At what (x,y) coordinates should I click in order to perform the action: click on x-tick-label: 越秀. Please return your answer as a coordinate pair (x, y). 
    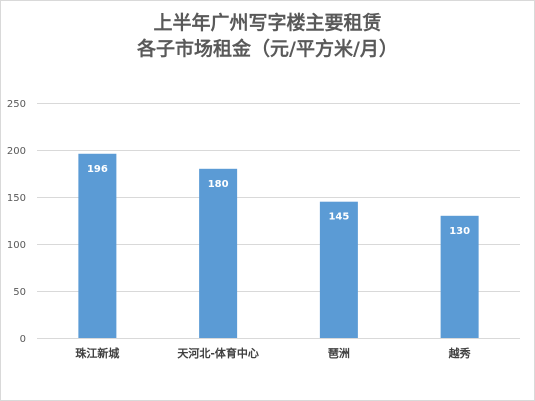
    Looking at the image, I should click on (459, 353).